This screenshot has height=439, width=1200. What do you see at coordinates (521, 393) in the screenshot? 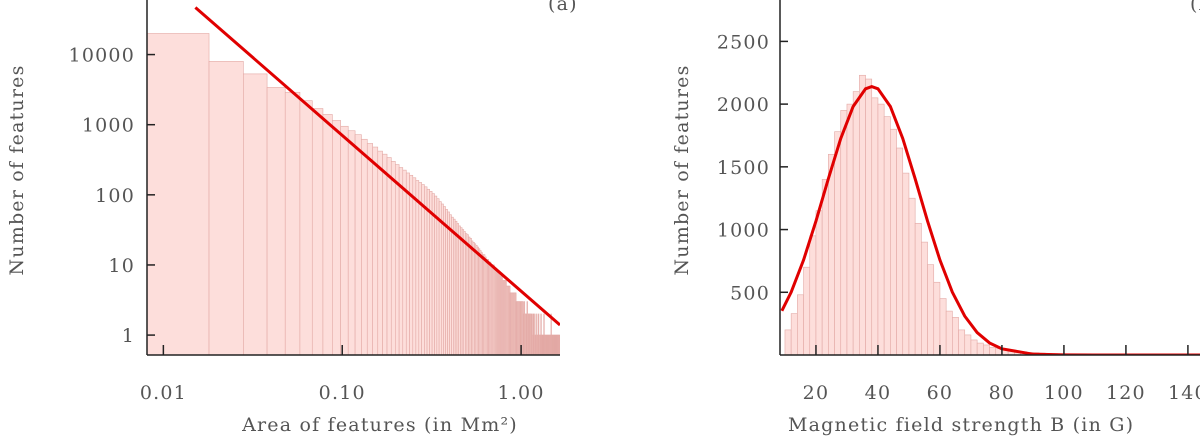
I see `x-tick-label: 1.00` at bounding box center [521, 393].